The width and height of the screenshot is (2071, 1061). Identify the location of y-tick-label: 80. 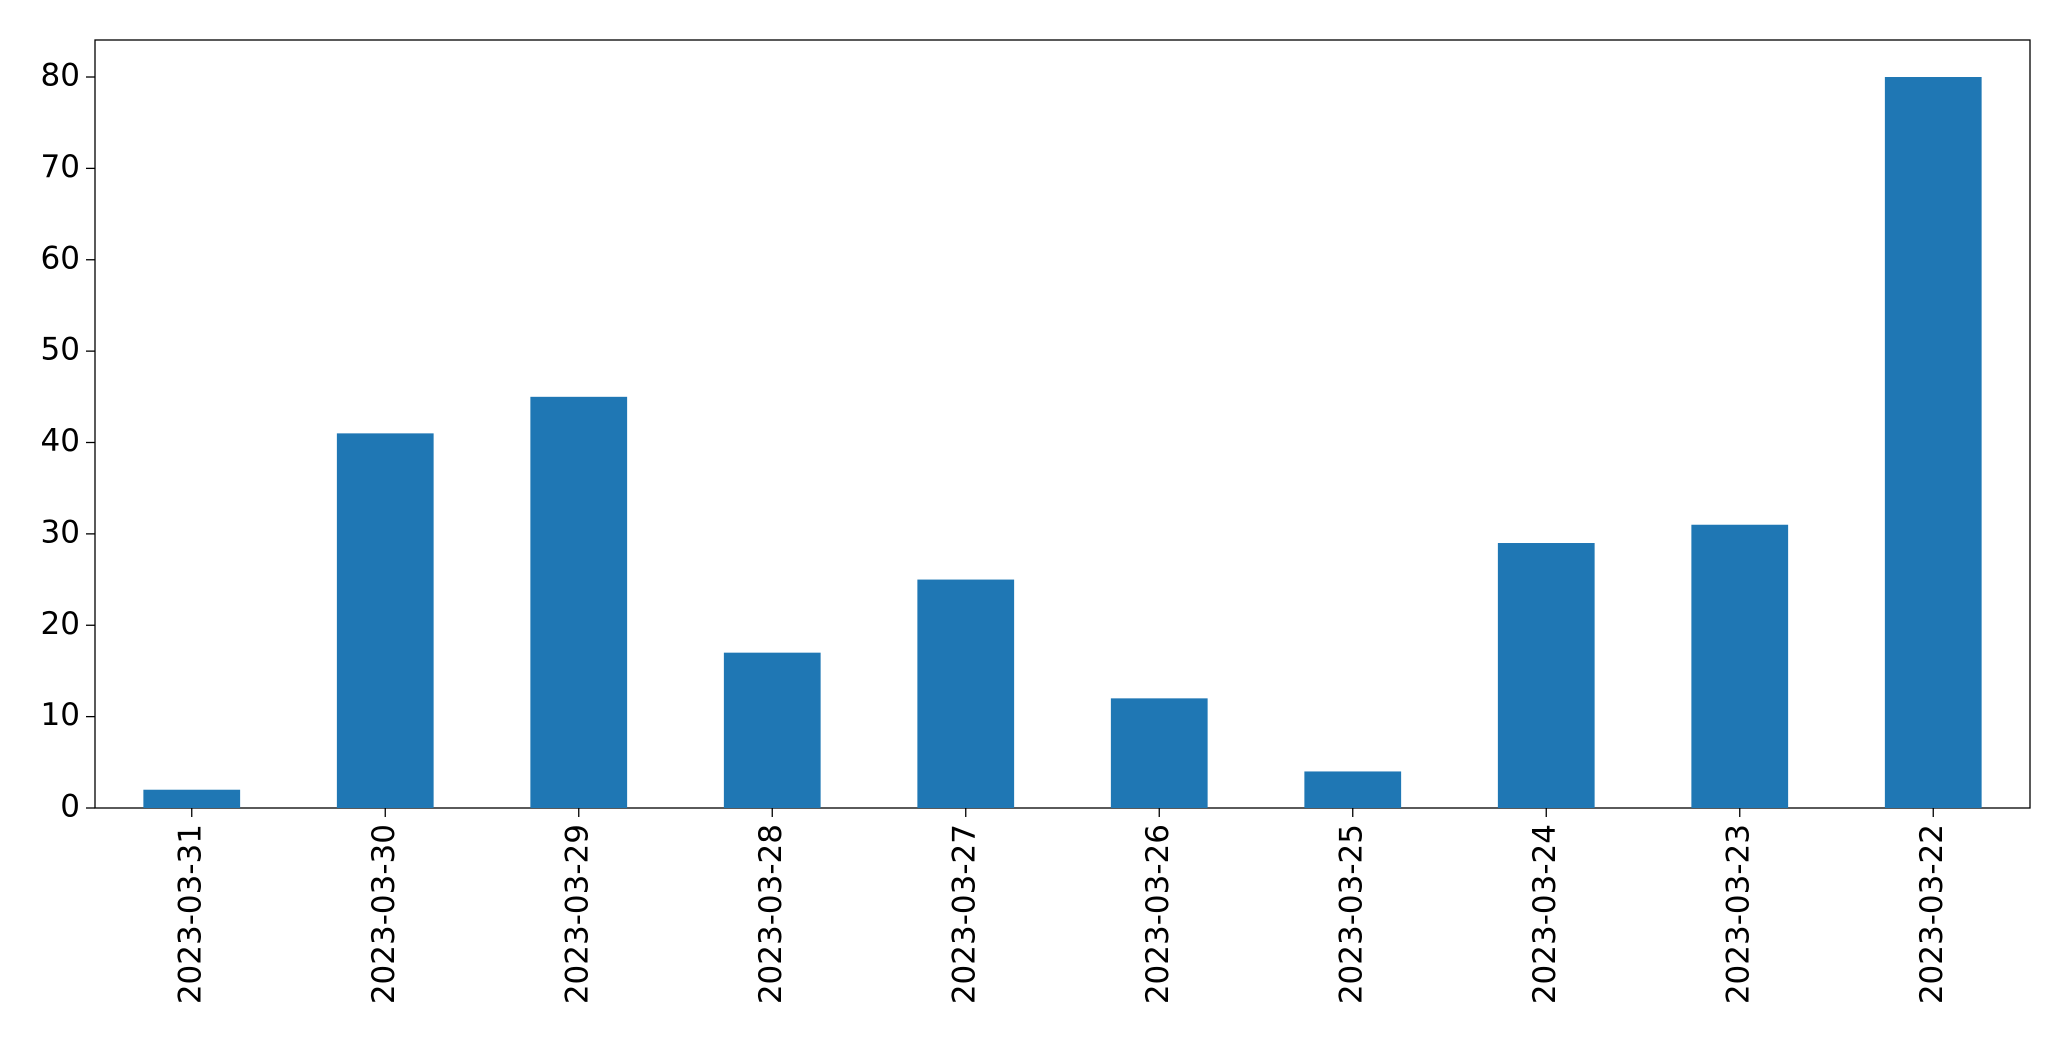
(60, 76).